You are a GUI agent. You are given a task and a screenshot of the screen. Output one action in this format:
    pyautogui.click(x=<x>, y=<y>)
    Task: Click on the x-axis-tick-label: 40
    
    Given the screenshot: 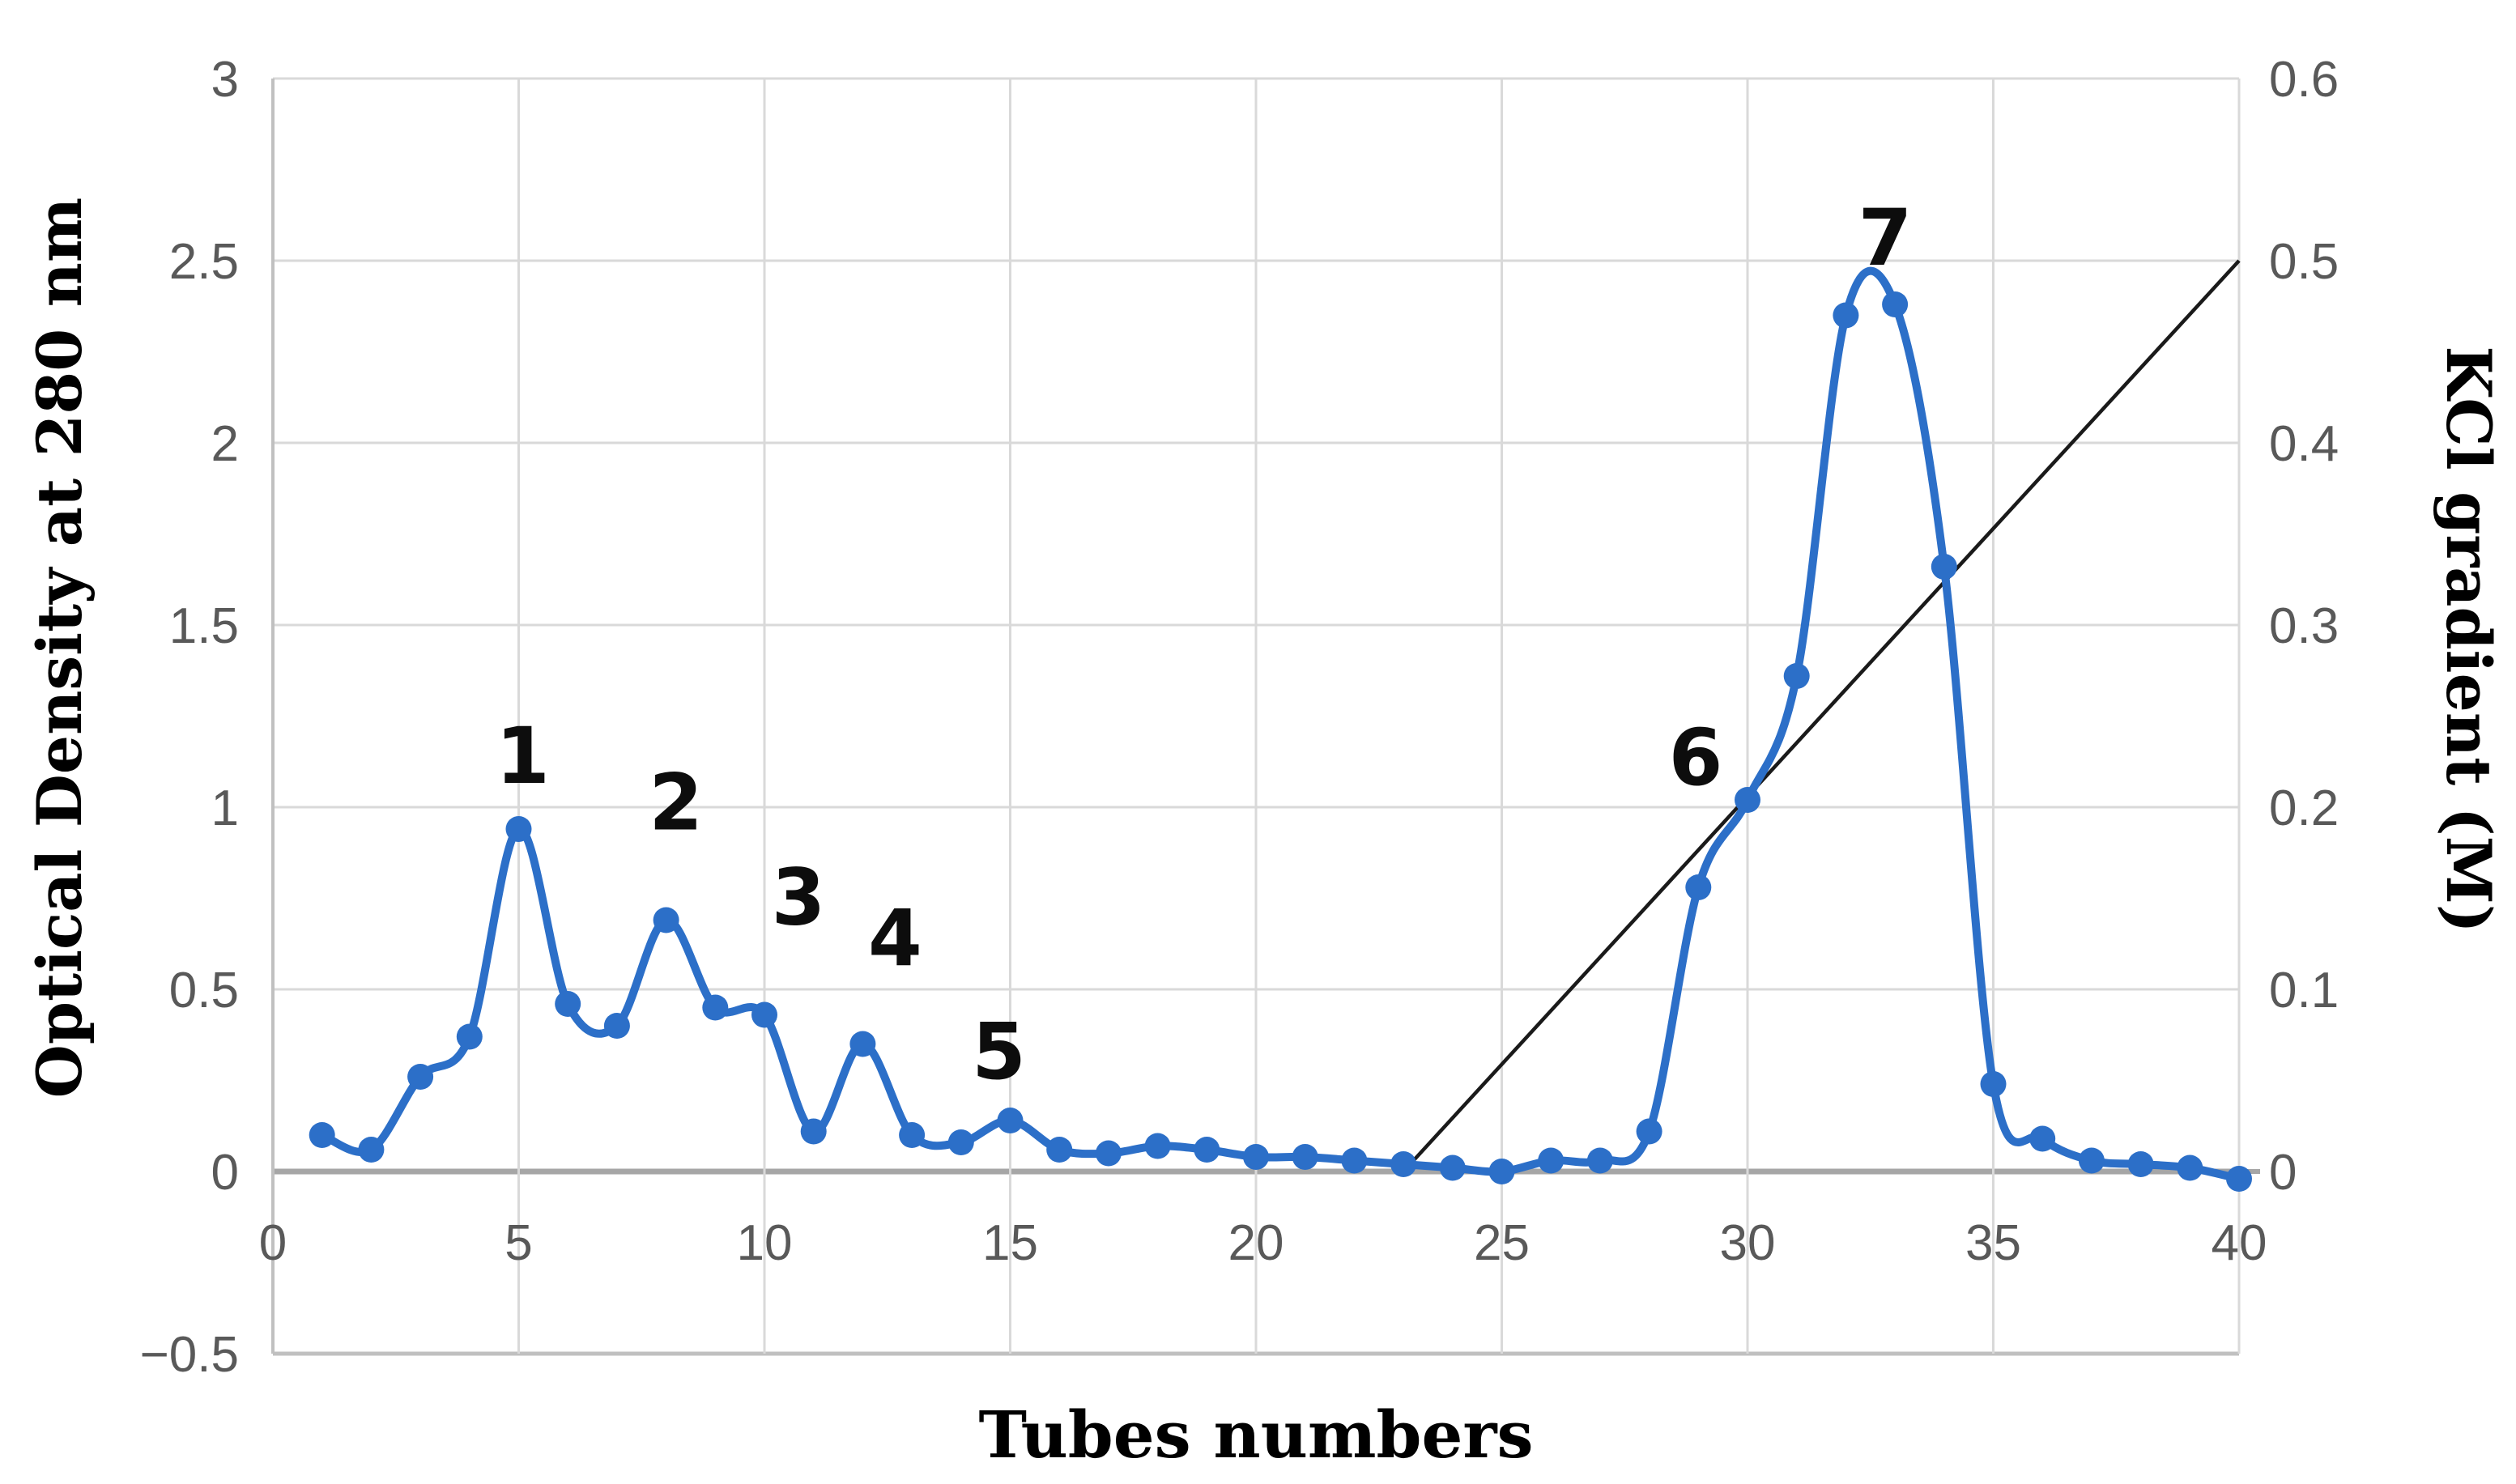 What is the action you would take?
    pyautogui.click(x=2239, y=1243)
    